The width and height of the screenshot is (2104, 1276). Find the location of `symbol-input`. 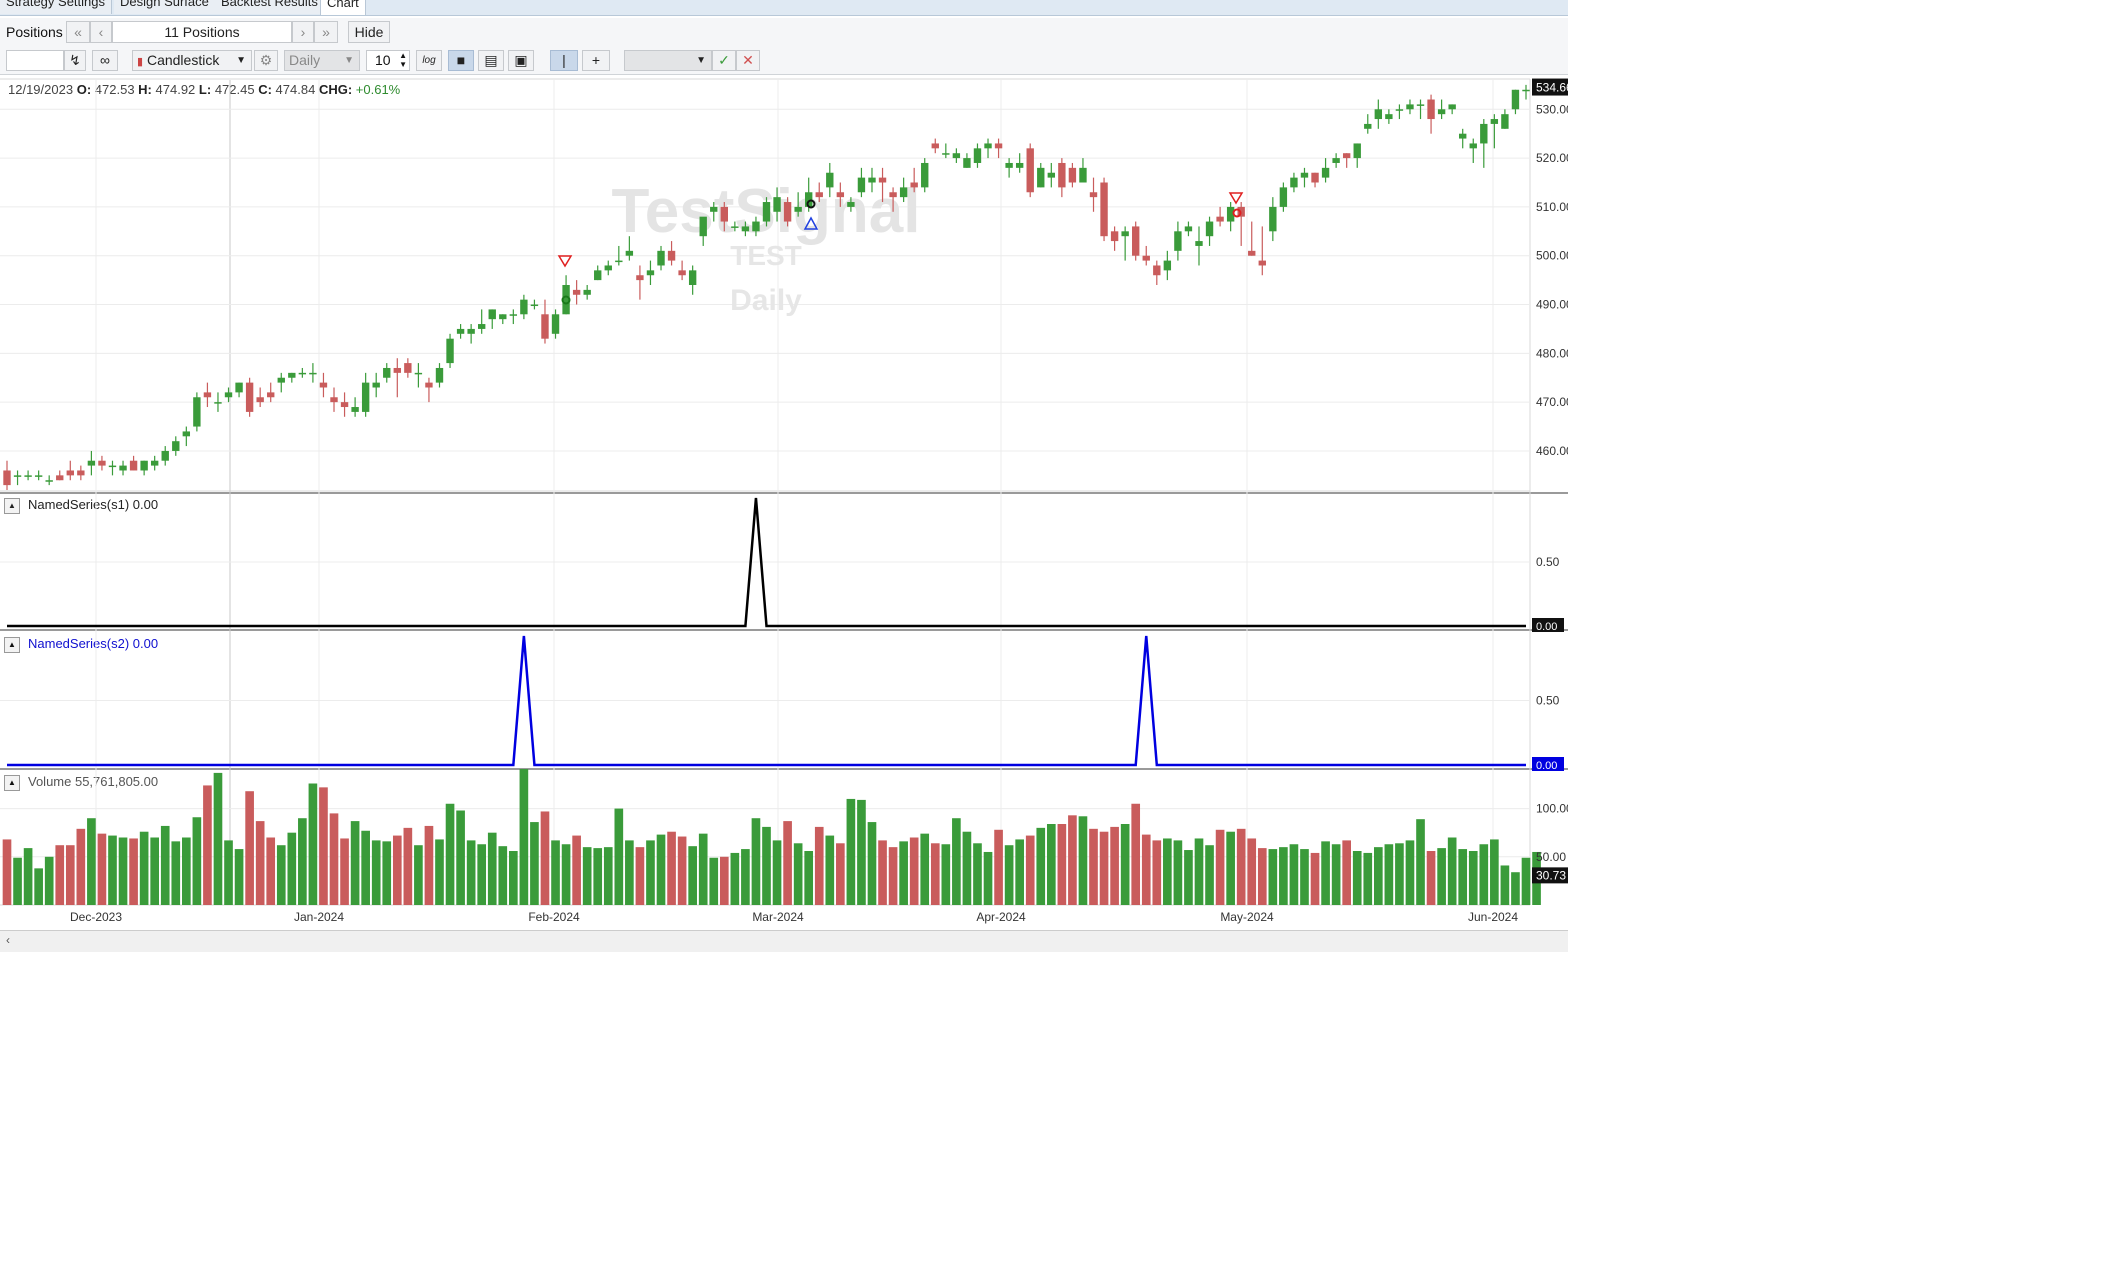

symbol-input is located at coordinates (35, 60).